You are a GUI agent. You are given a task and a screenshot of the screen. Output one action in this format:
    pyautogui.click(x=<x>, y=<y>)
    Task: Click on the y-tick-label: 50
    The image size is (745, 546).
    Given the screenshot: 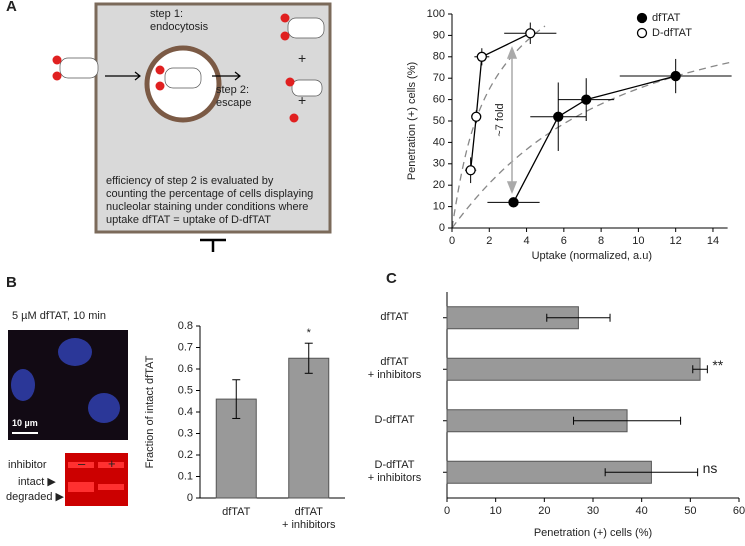 What is the action you would take?
    pyautogui.click(x=439, y=121)
    